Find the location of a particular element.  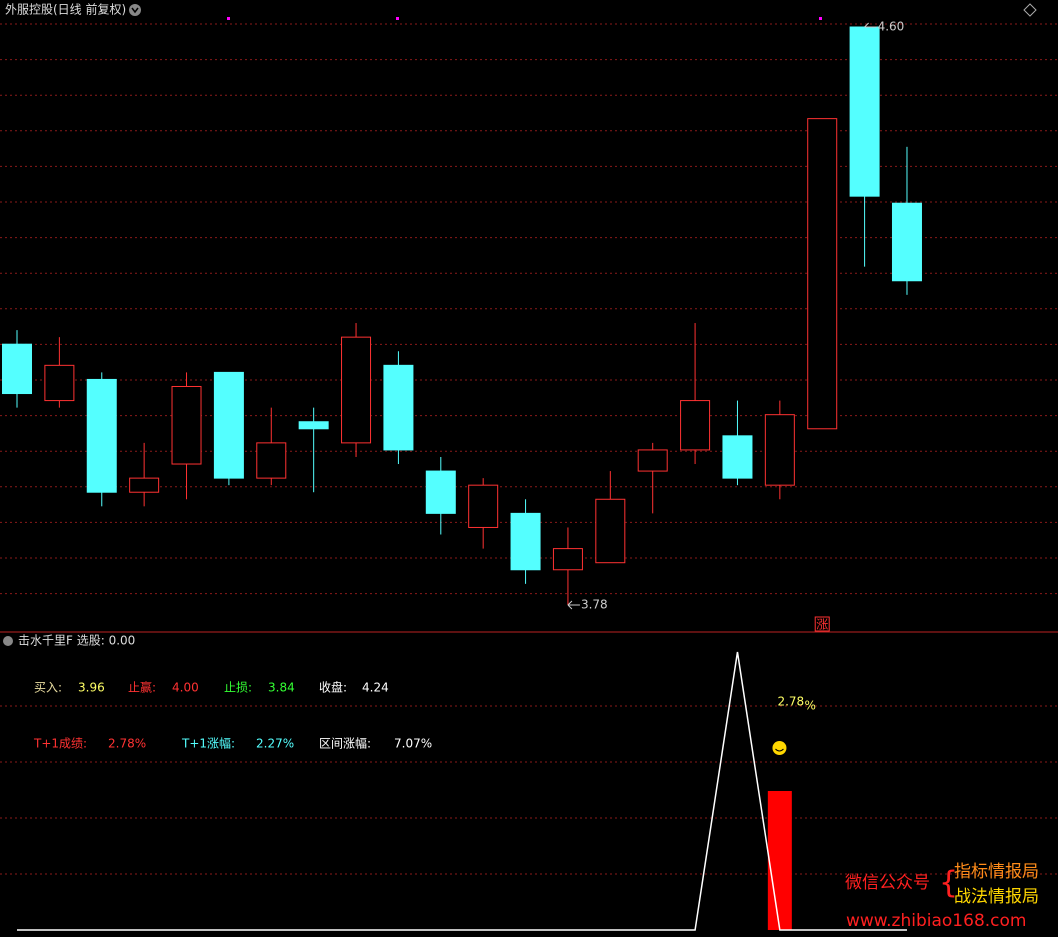

min-label: 3.78 is located at coordinates (594, 605).